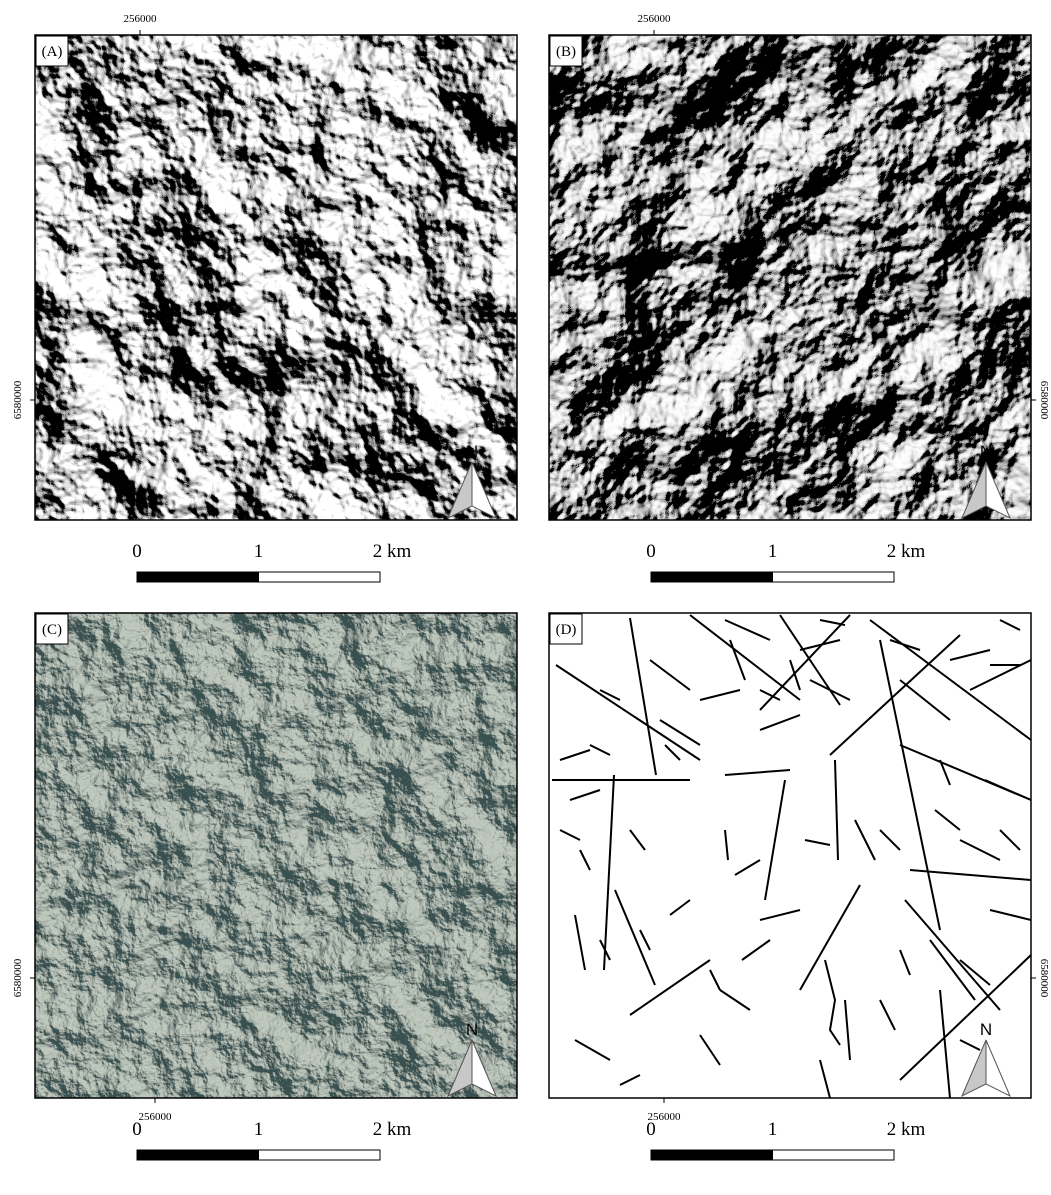 Image resolution: width=1051 pixels, height=1195 pixels. I want to click on panel-label: (B), so click(566, 52).